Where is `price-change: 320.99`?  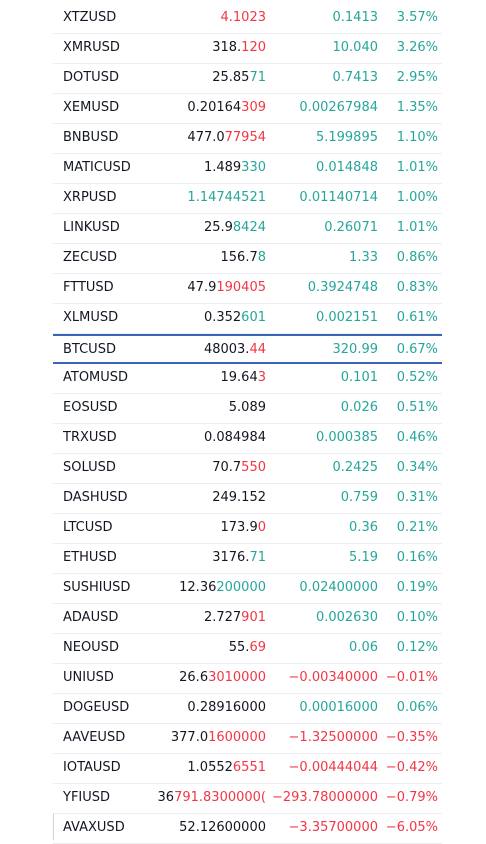
price-change: 320.99 is located at coordinates (355, 349).